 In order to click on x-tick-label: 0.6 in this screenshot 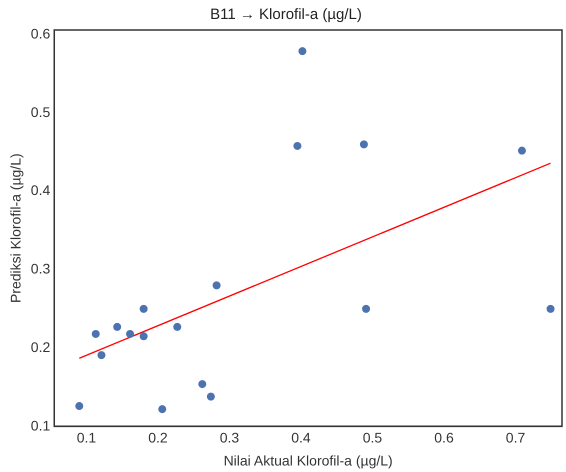, I will do `click(444, 438)`.